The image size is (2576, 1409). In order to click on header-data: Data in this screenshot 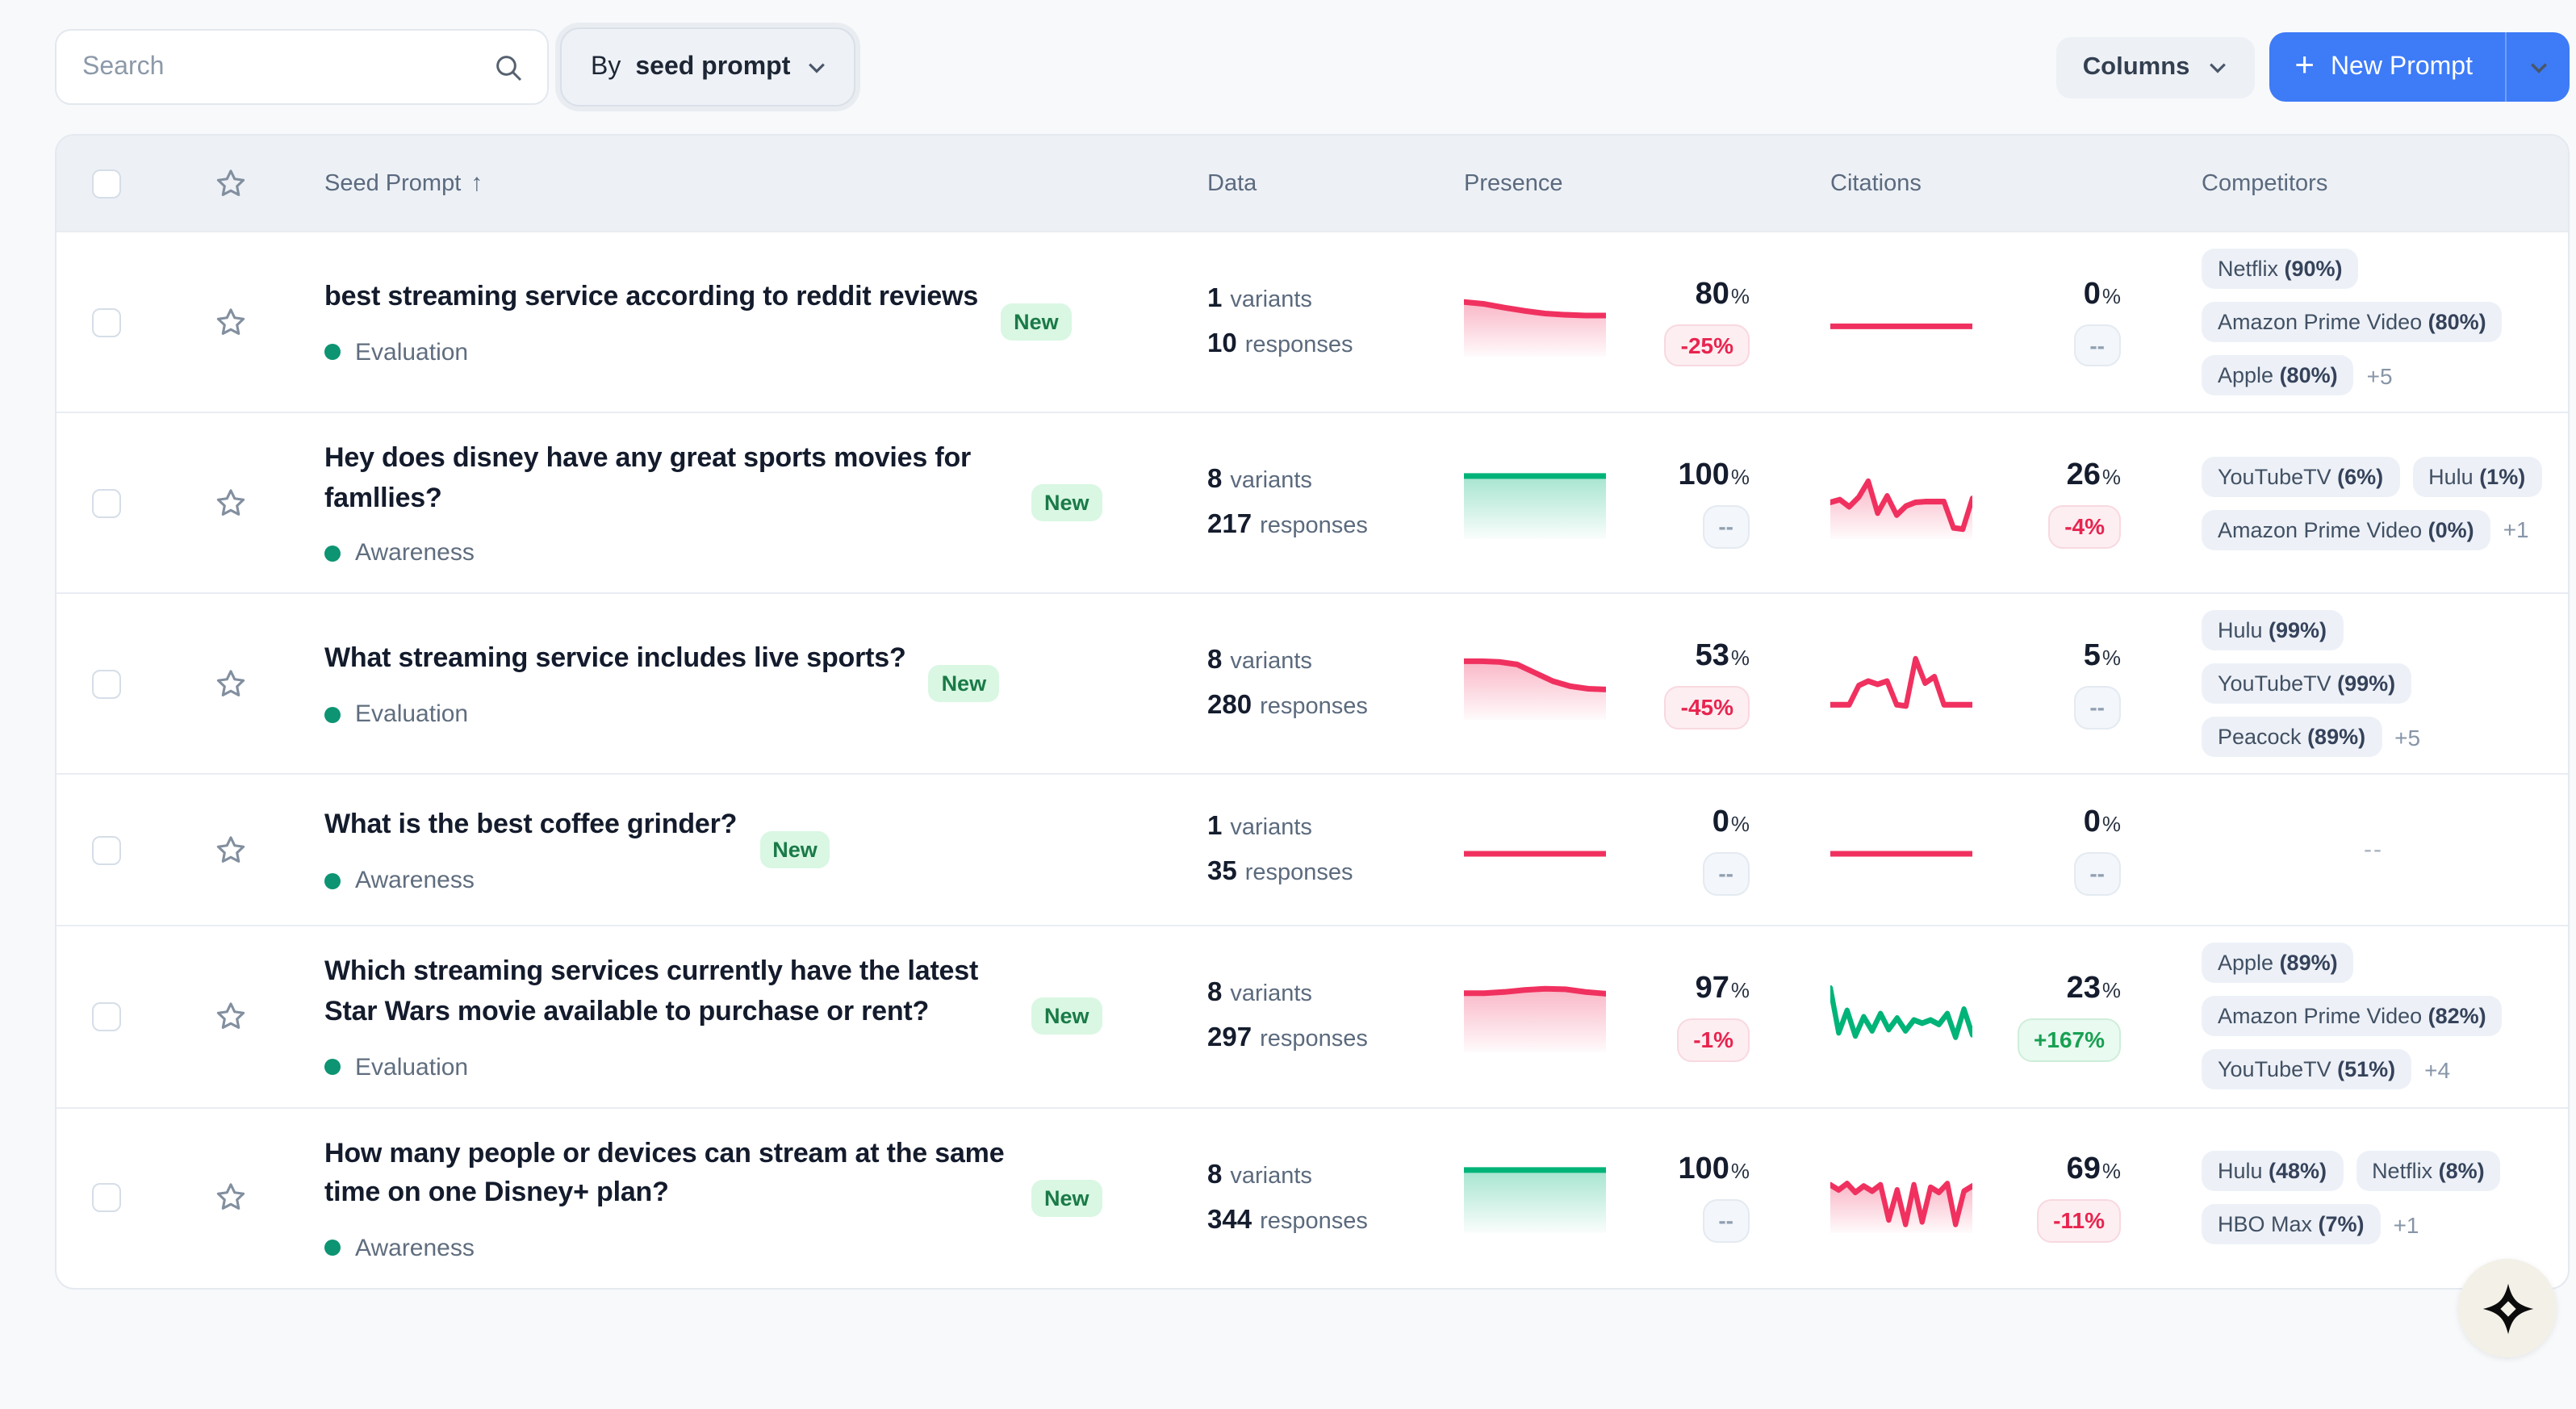, I will do `click(1232, 183)`.